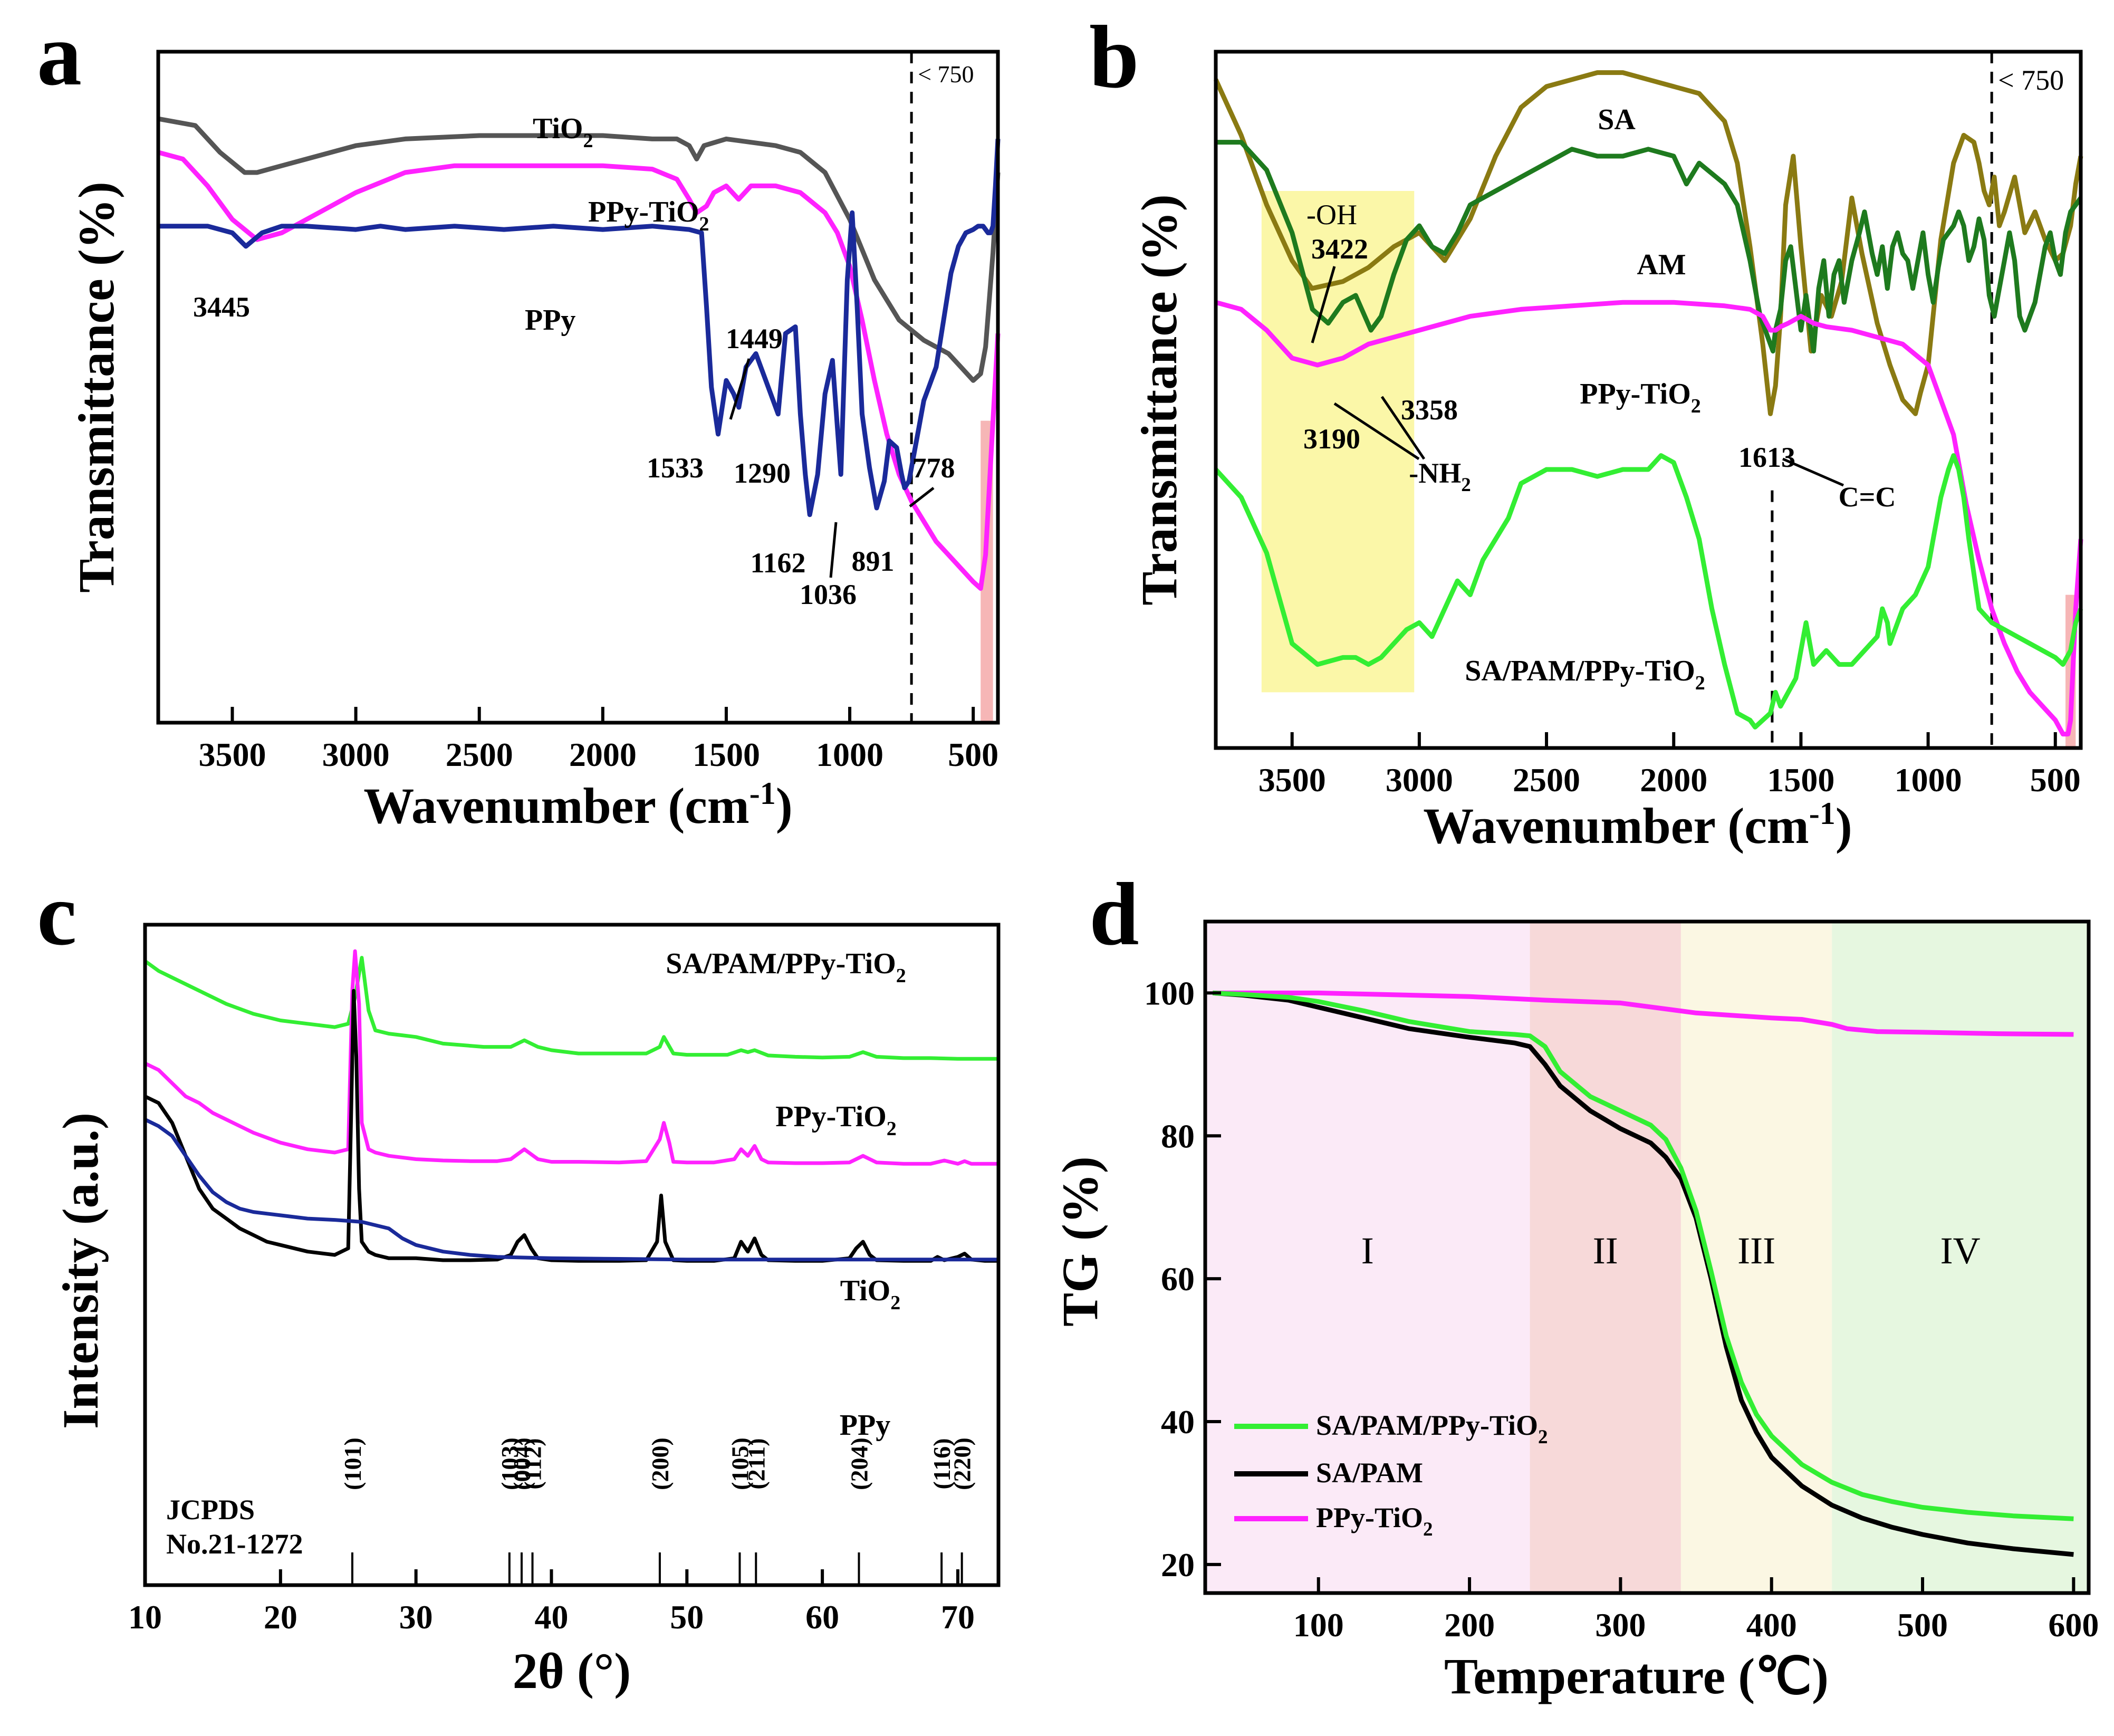 Image resolution: width=2114 pixels, height=1736 pixels. Describe the element at coordinates (1772, 1625) in the screenshot. I see `x-tick-label: 400` at that location.